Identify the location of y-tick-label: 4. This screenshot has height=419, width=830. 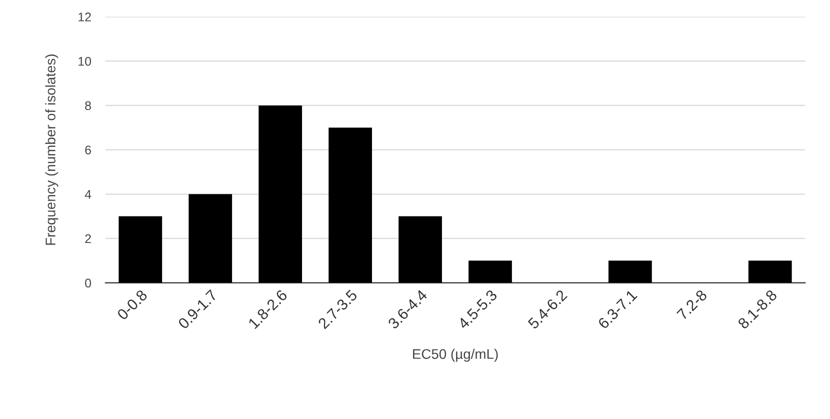
(88, 194).